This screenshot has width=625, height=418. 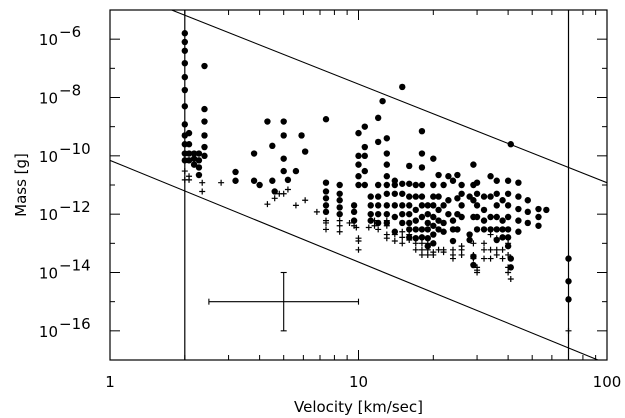 What do you see at coordinates (75, 324) in the screenshot?
I see `y-tick-exponent: −16` at bounding box center [75, 324].